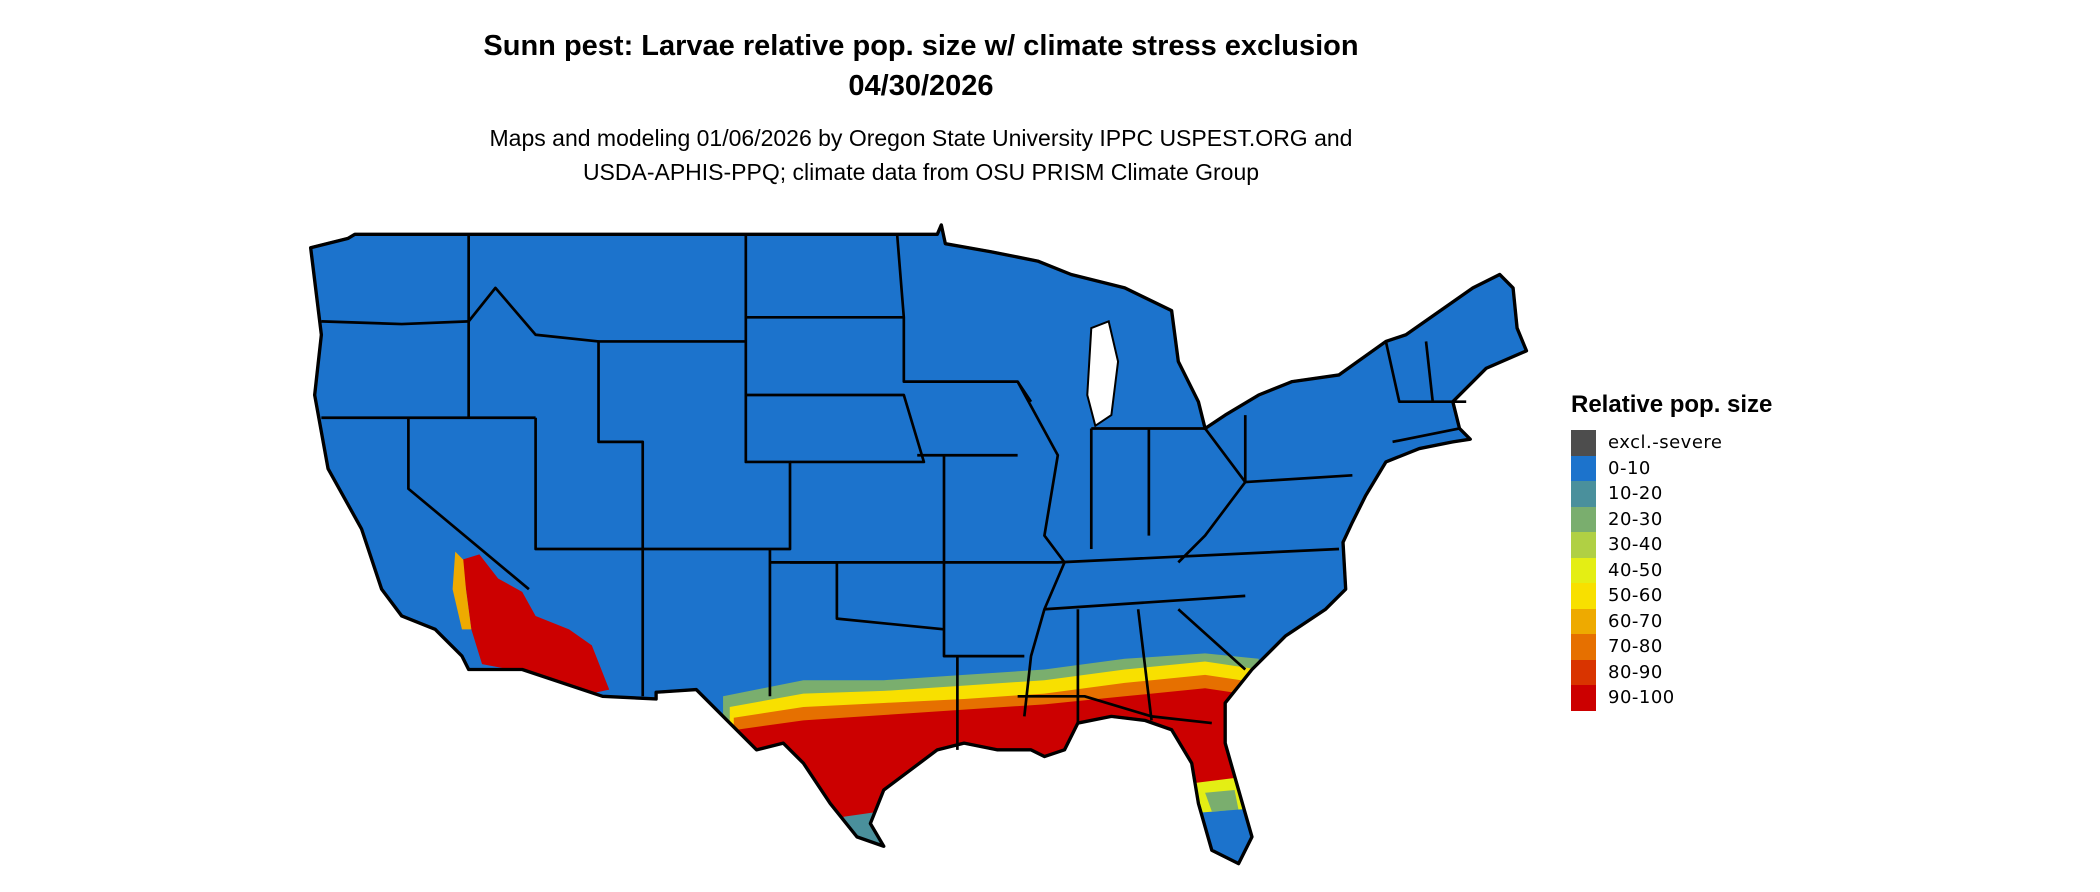 The width and height of the screenshot is (2100, 892). Describe the element at coordinates (1635, 570) in the screenshot. I see `legend-label: 40-50` at that location.